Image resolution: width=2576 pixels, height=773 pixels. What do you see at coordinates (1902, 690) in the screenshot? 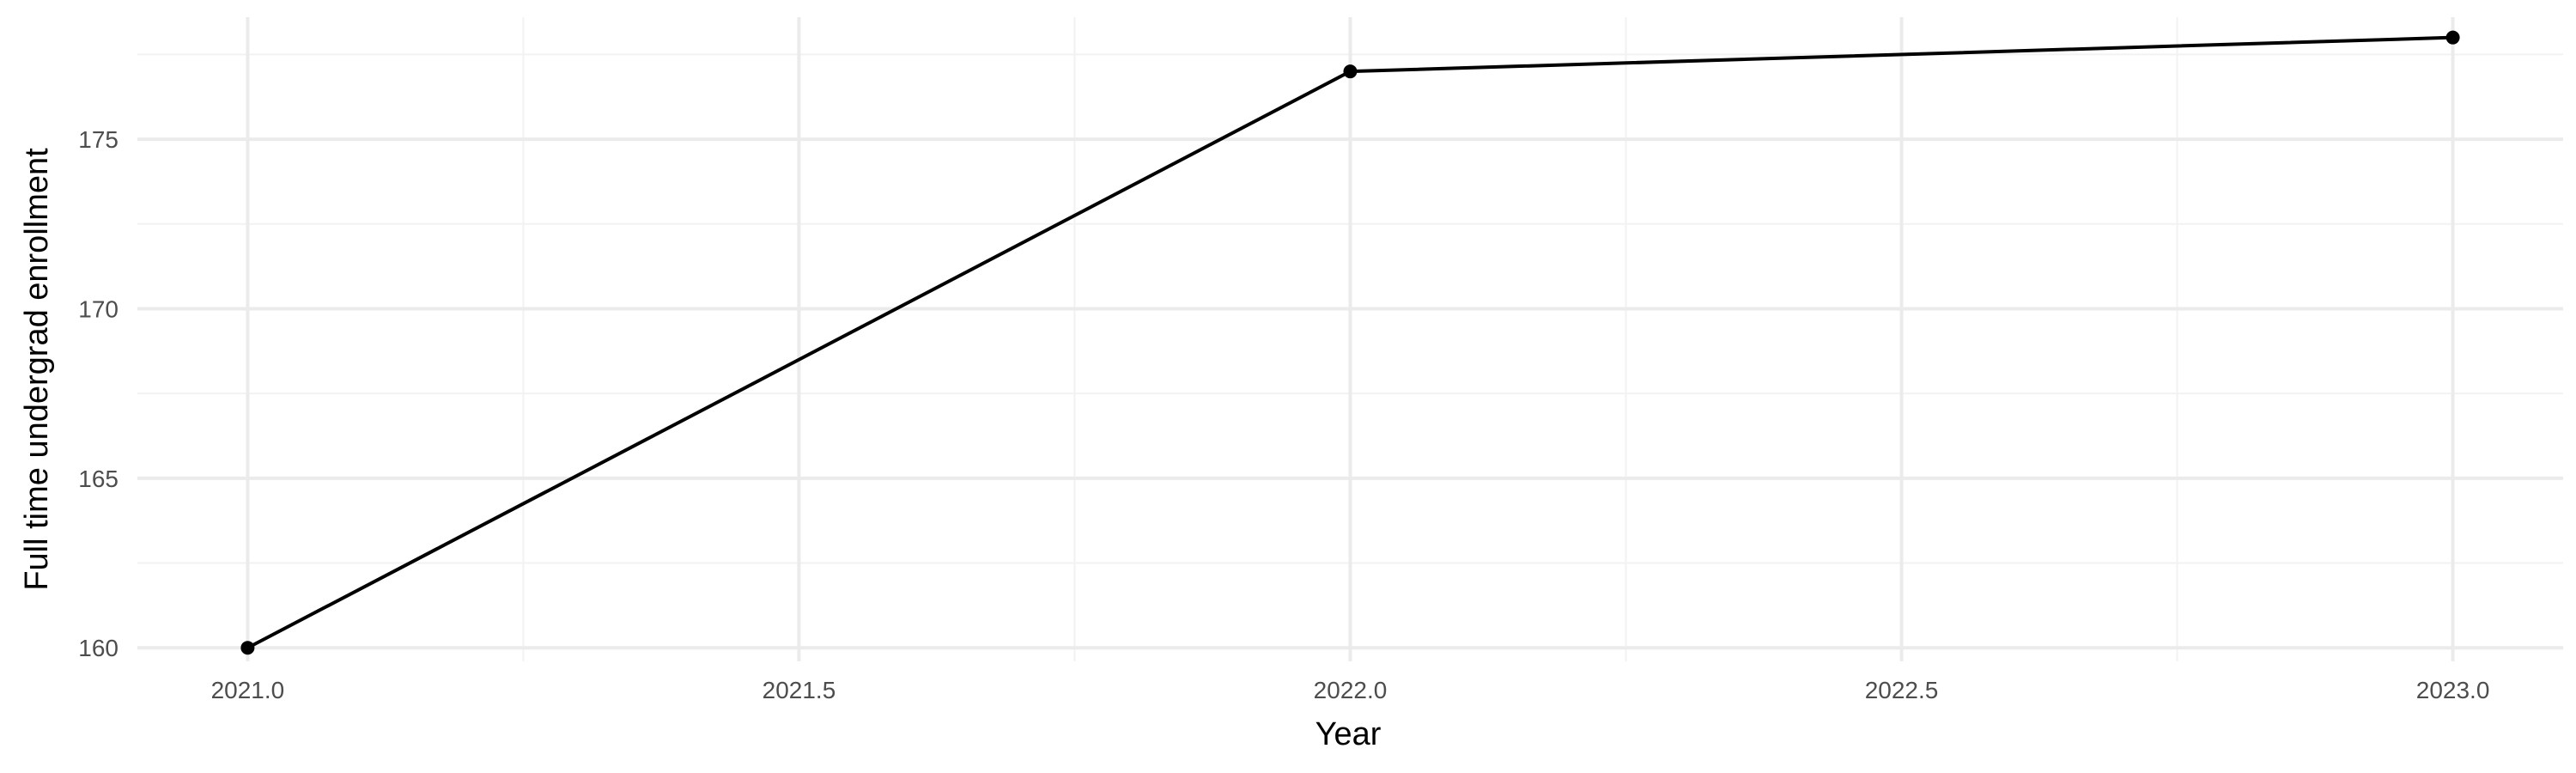
I see `x-tick-label: 2022.5` at bounding box center [1902, 690].